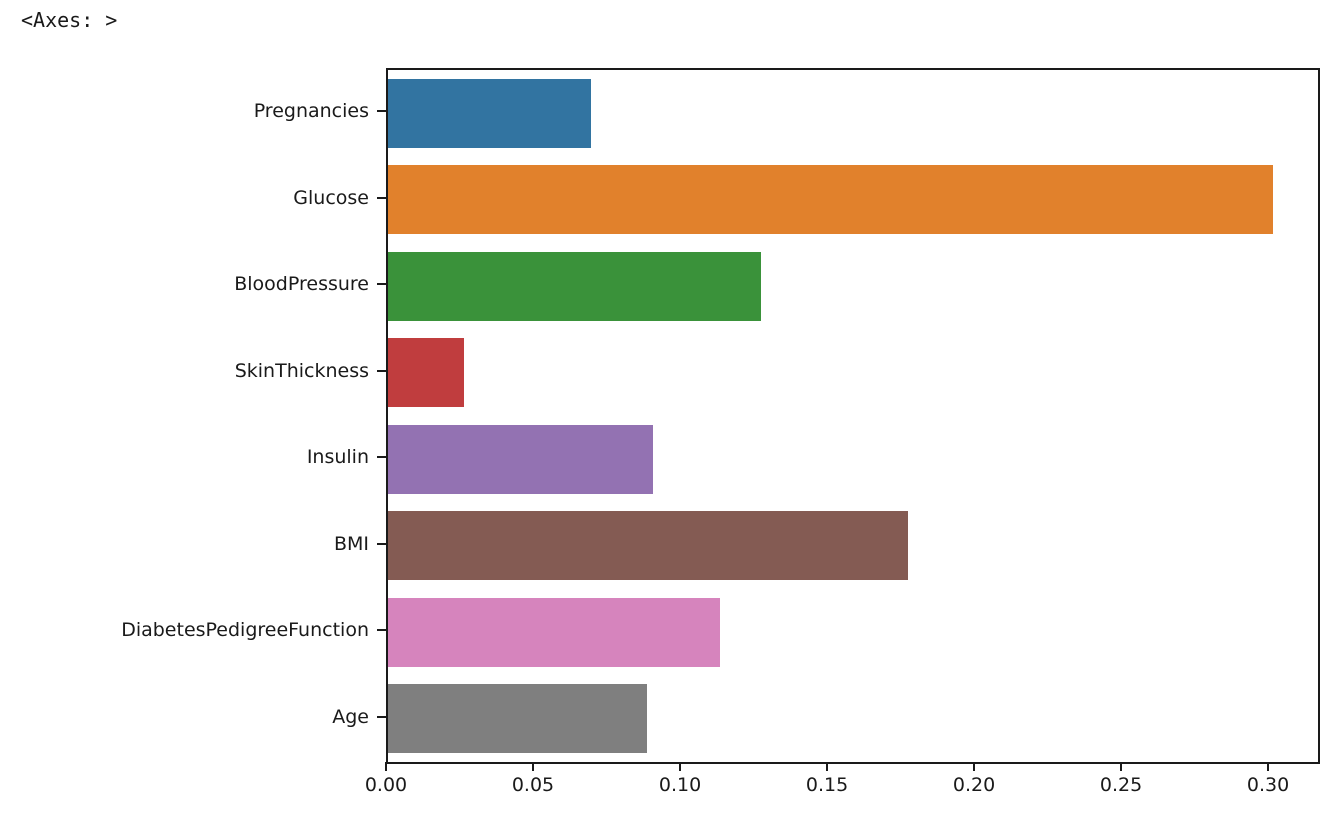 The image size is (1340, 834). I want to click on x-tick-label-0.20: 0.20, so click(974, 785).